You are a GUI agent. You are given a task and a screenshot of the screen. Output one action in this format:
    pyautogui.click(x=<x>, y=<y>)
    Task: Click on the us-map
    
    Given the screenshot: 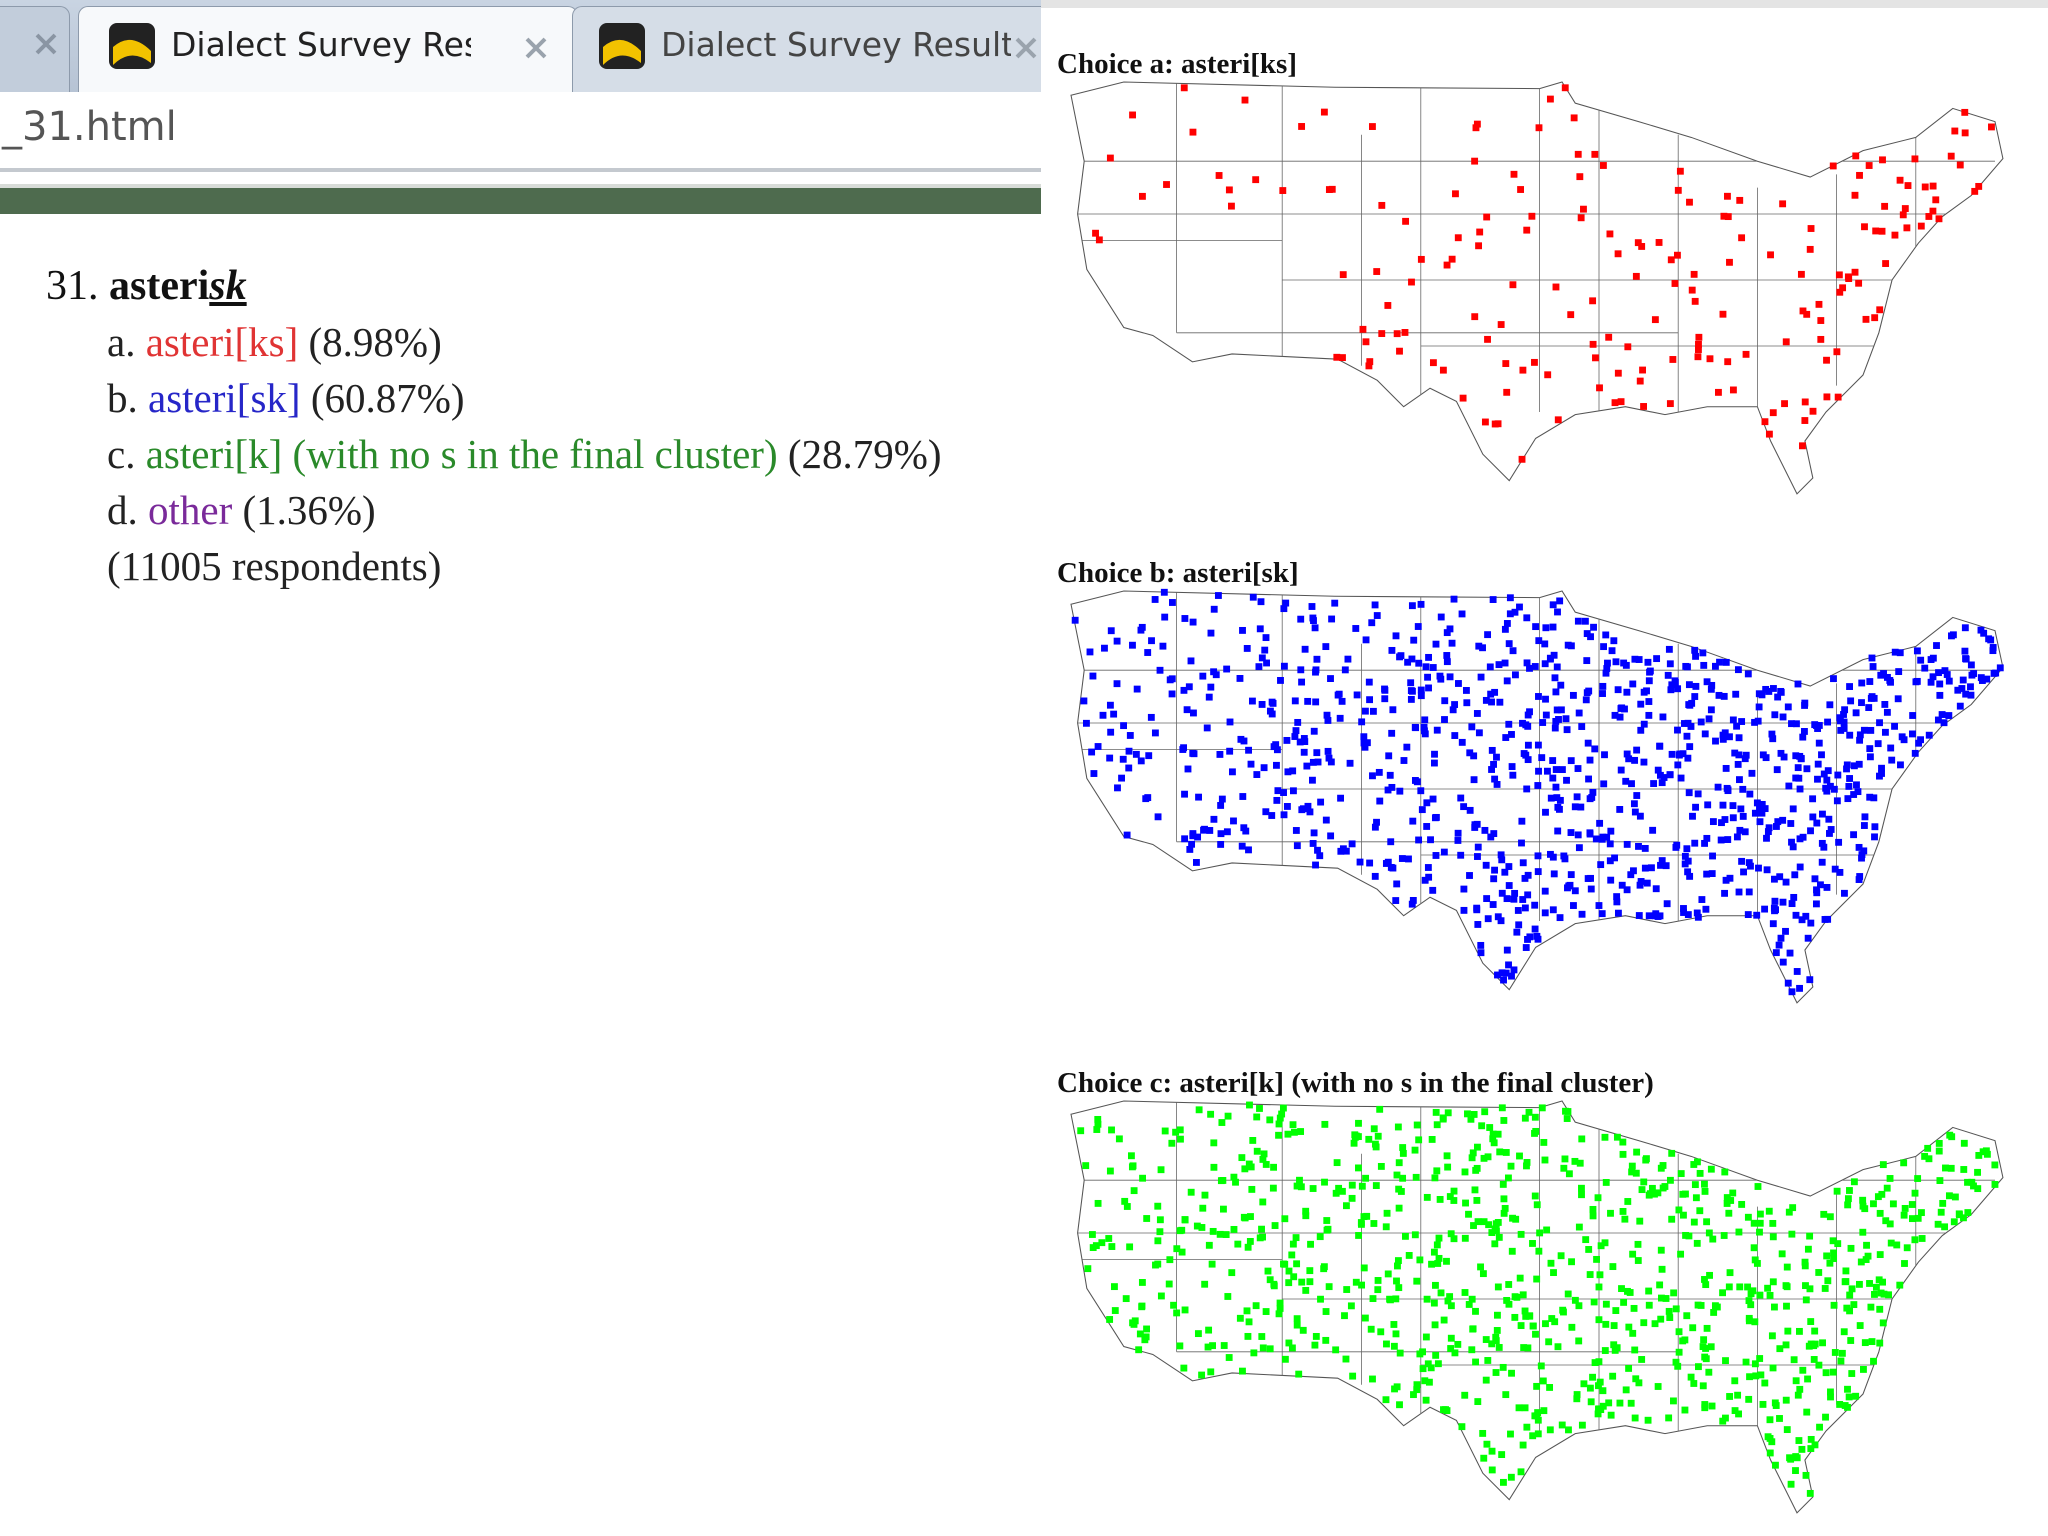 What is the action you would take?
    pyautogui.click(x=1537, y=1307)
    